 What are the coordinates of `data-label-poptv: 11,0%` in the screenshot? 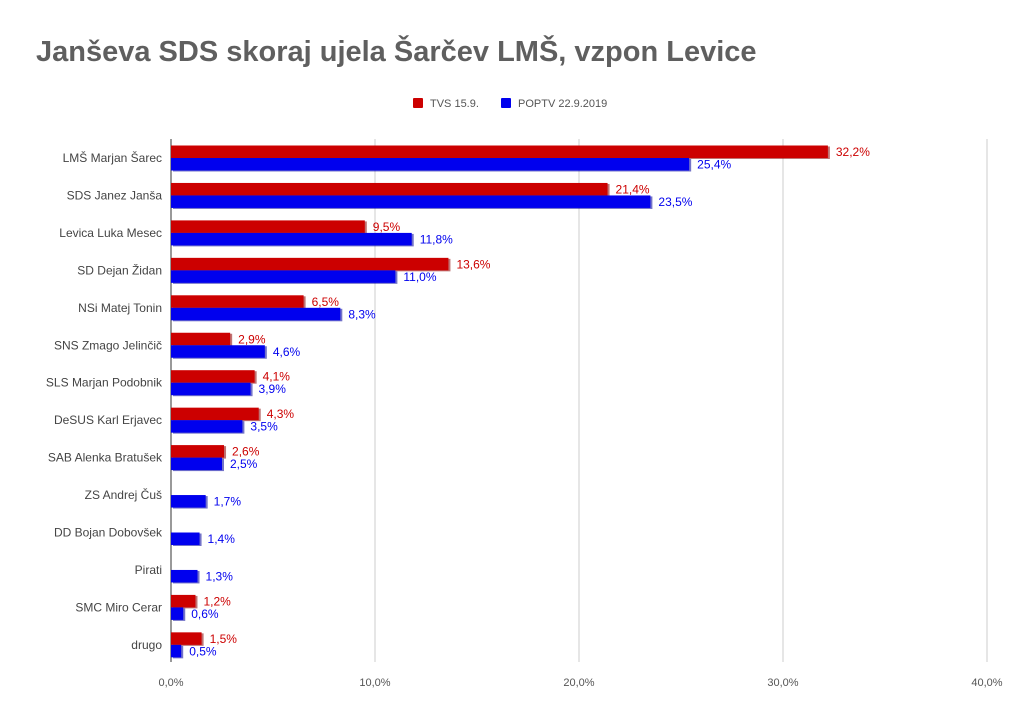 It's located at (419, 277).